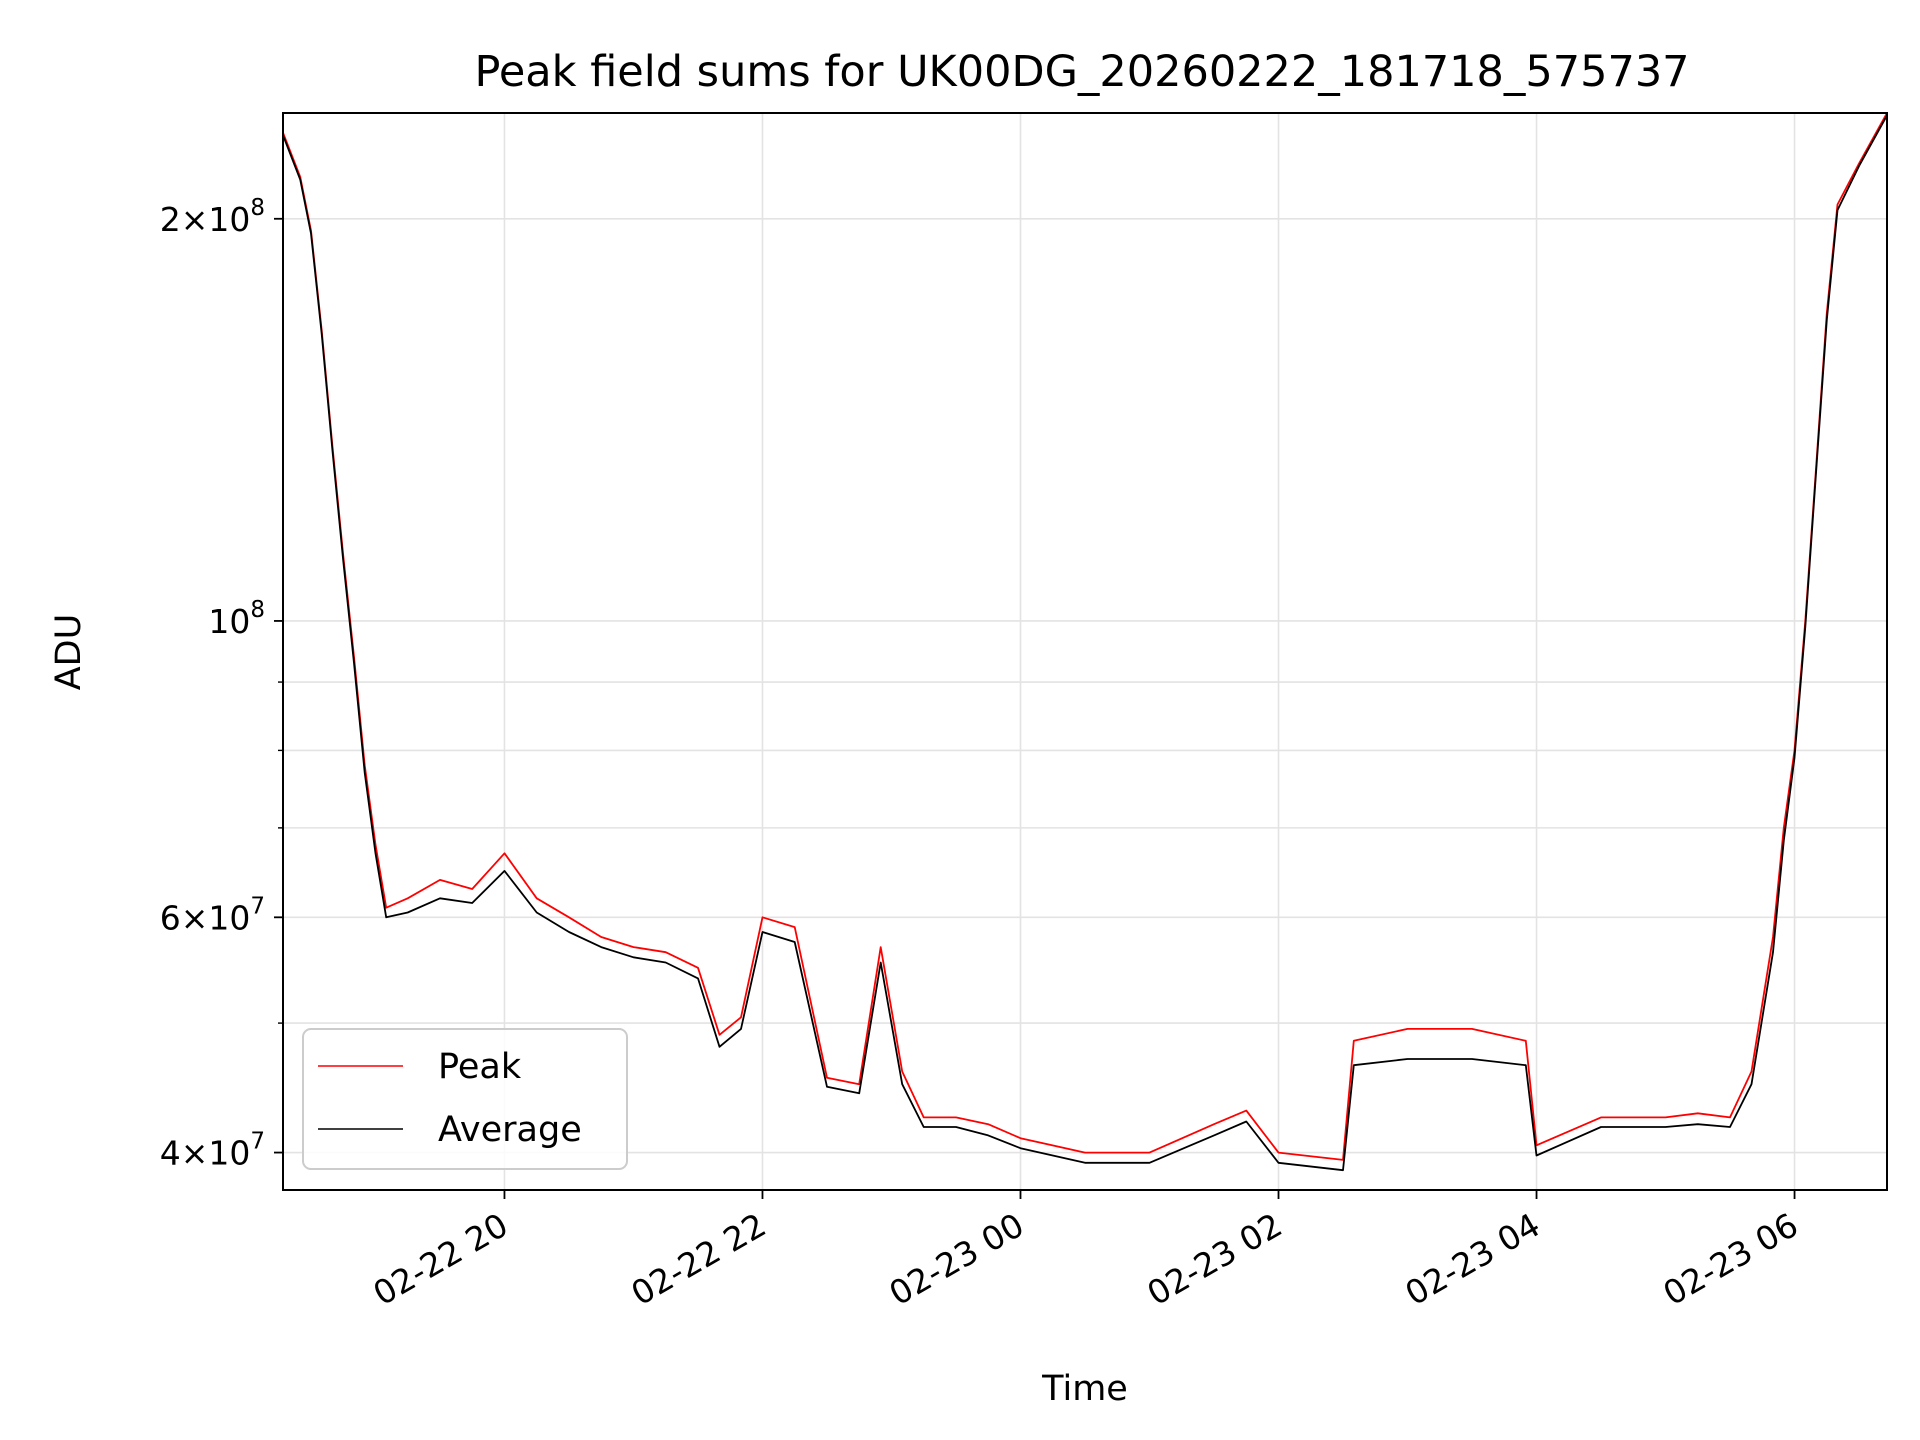 The image size is (1920, 1440). What do you see at coordinates (1084, 1389) in the screenshot?
I see `x-axis-label: Time` at bounding box center [1084, 1389].